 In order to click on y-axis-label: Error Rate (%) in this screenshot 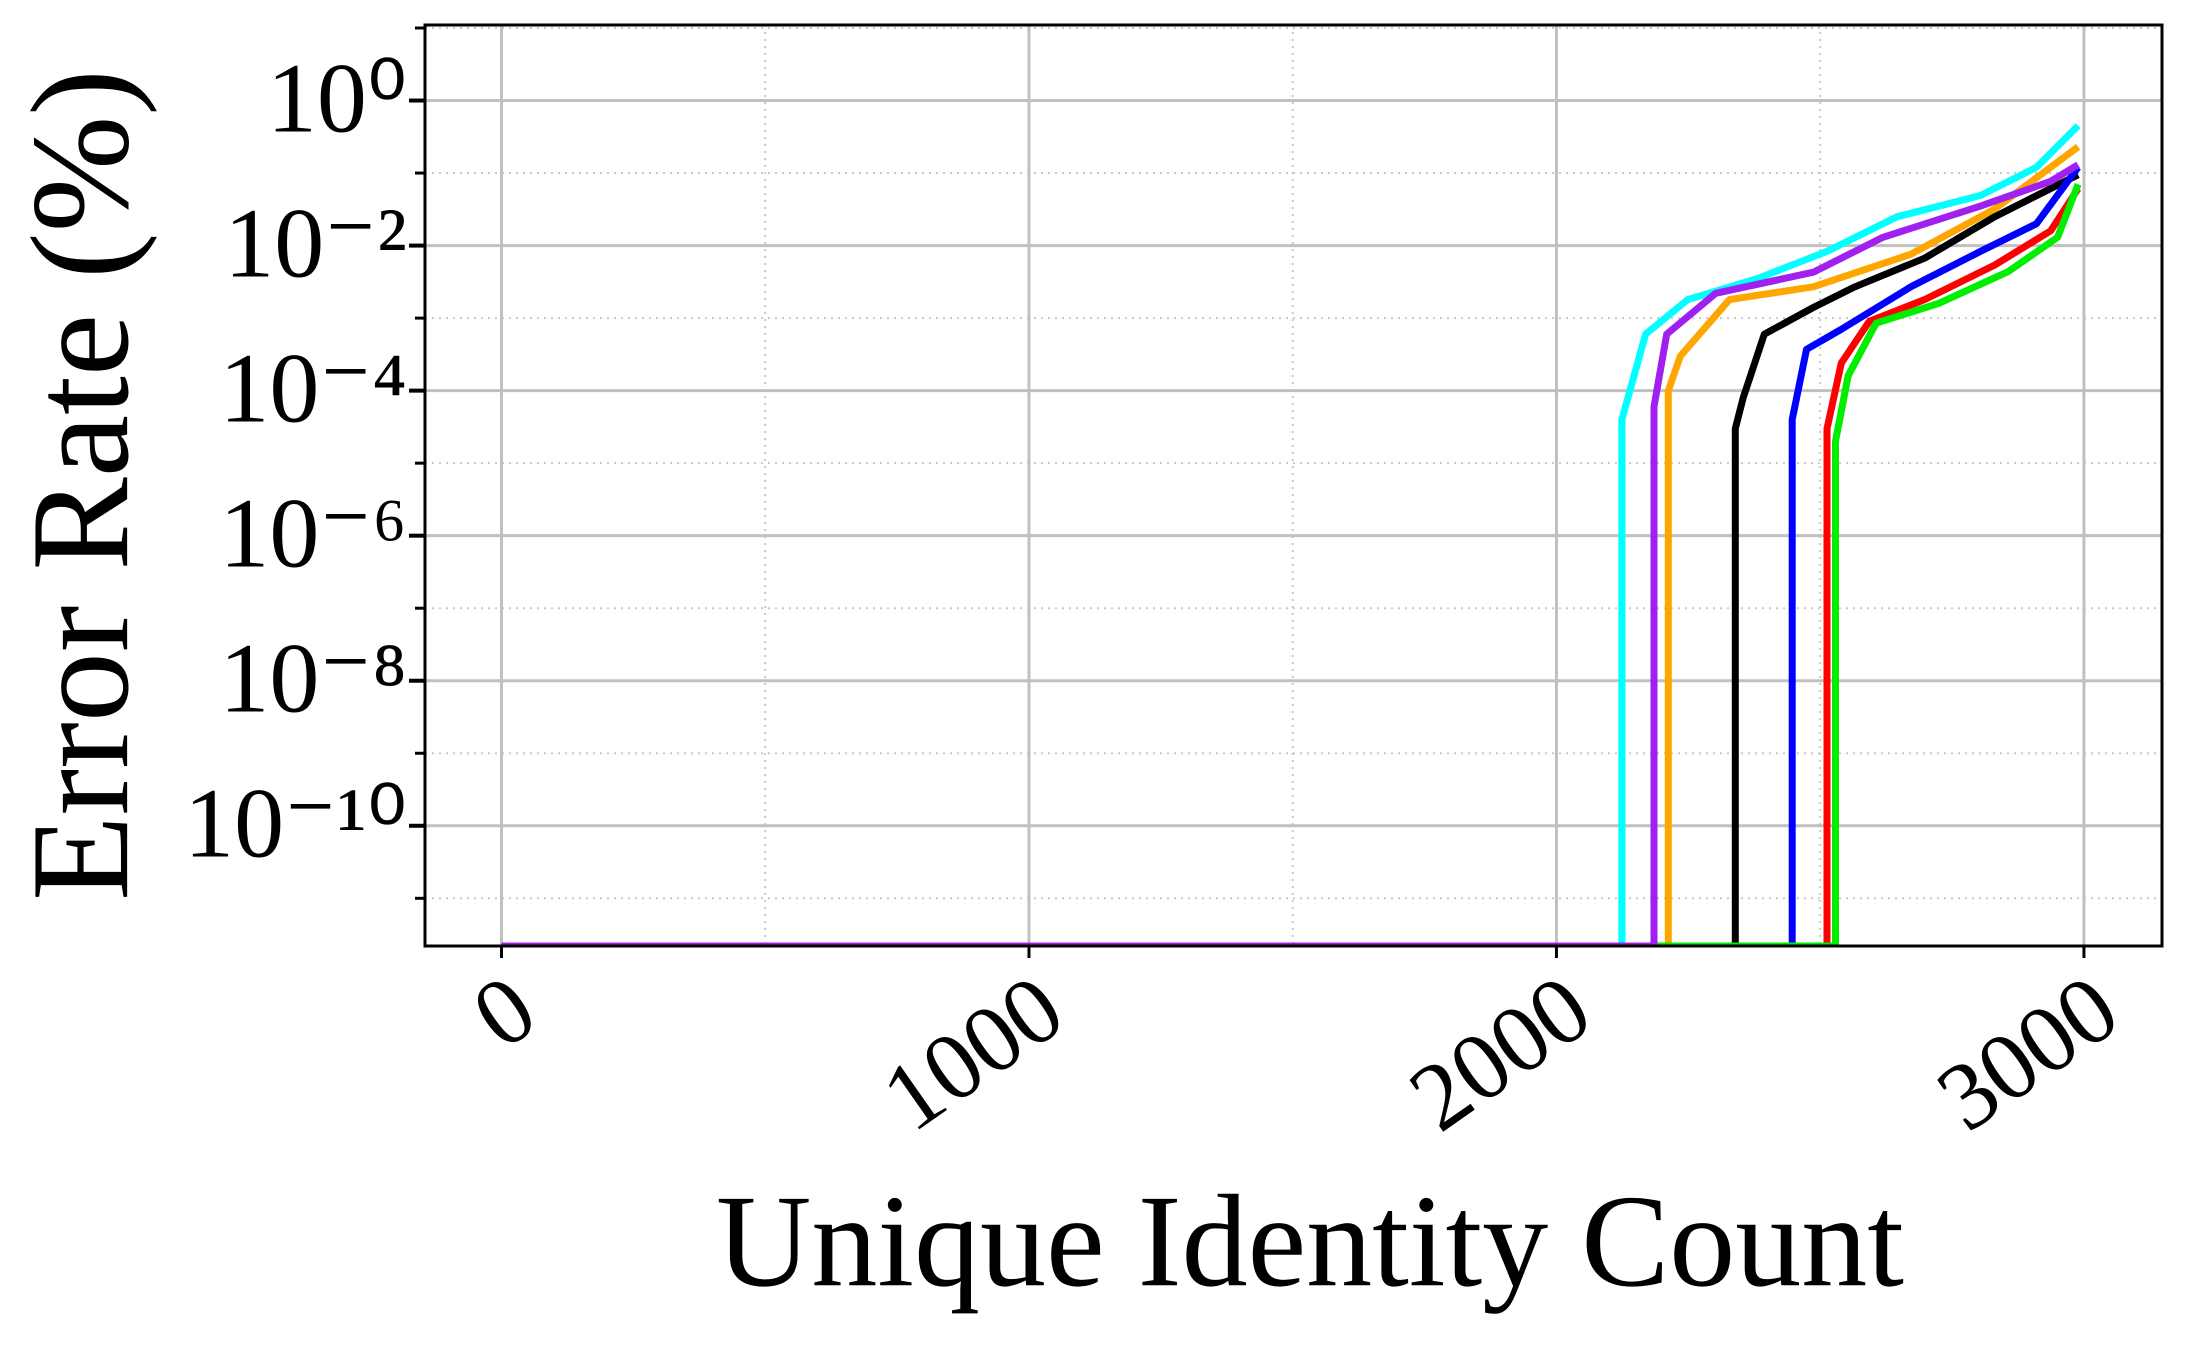, I will do `click(80, 485)`.